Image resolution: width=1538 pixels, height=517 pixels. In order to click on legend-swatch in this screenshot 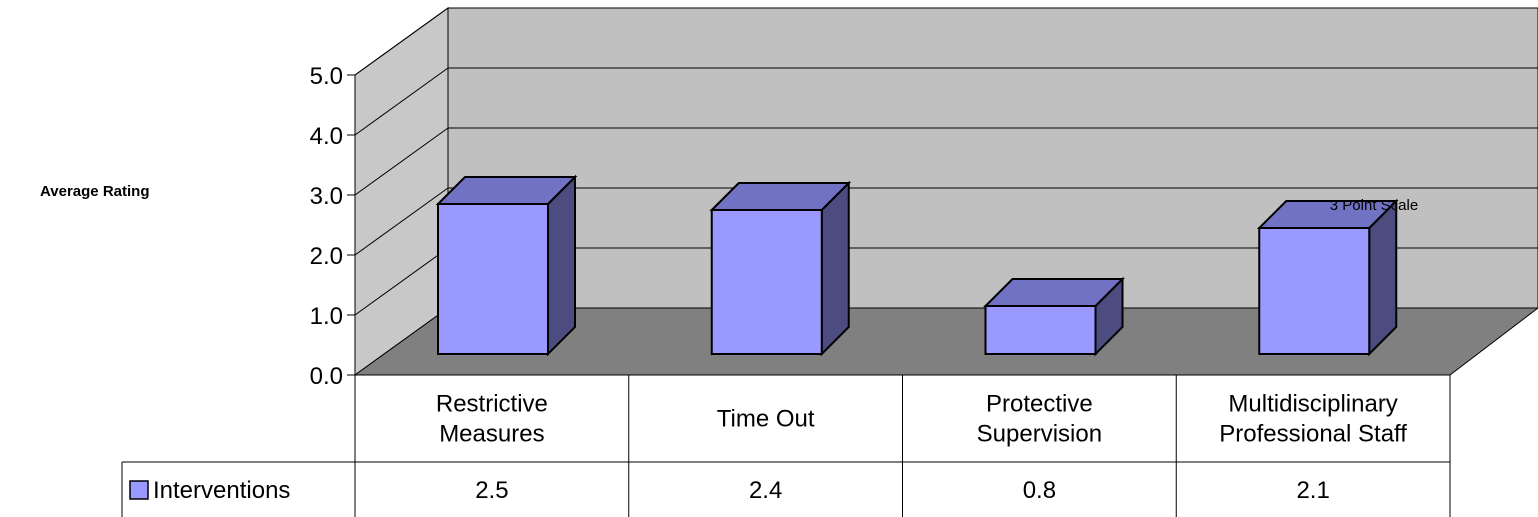, I will do `click(139, 490)`.